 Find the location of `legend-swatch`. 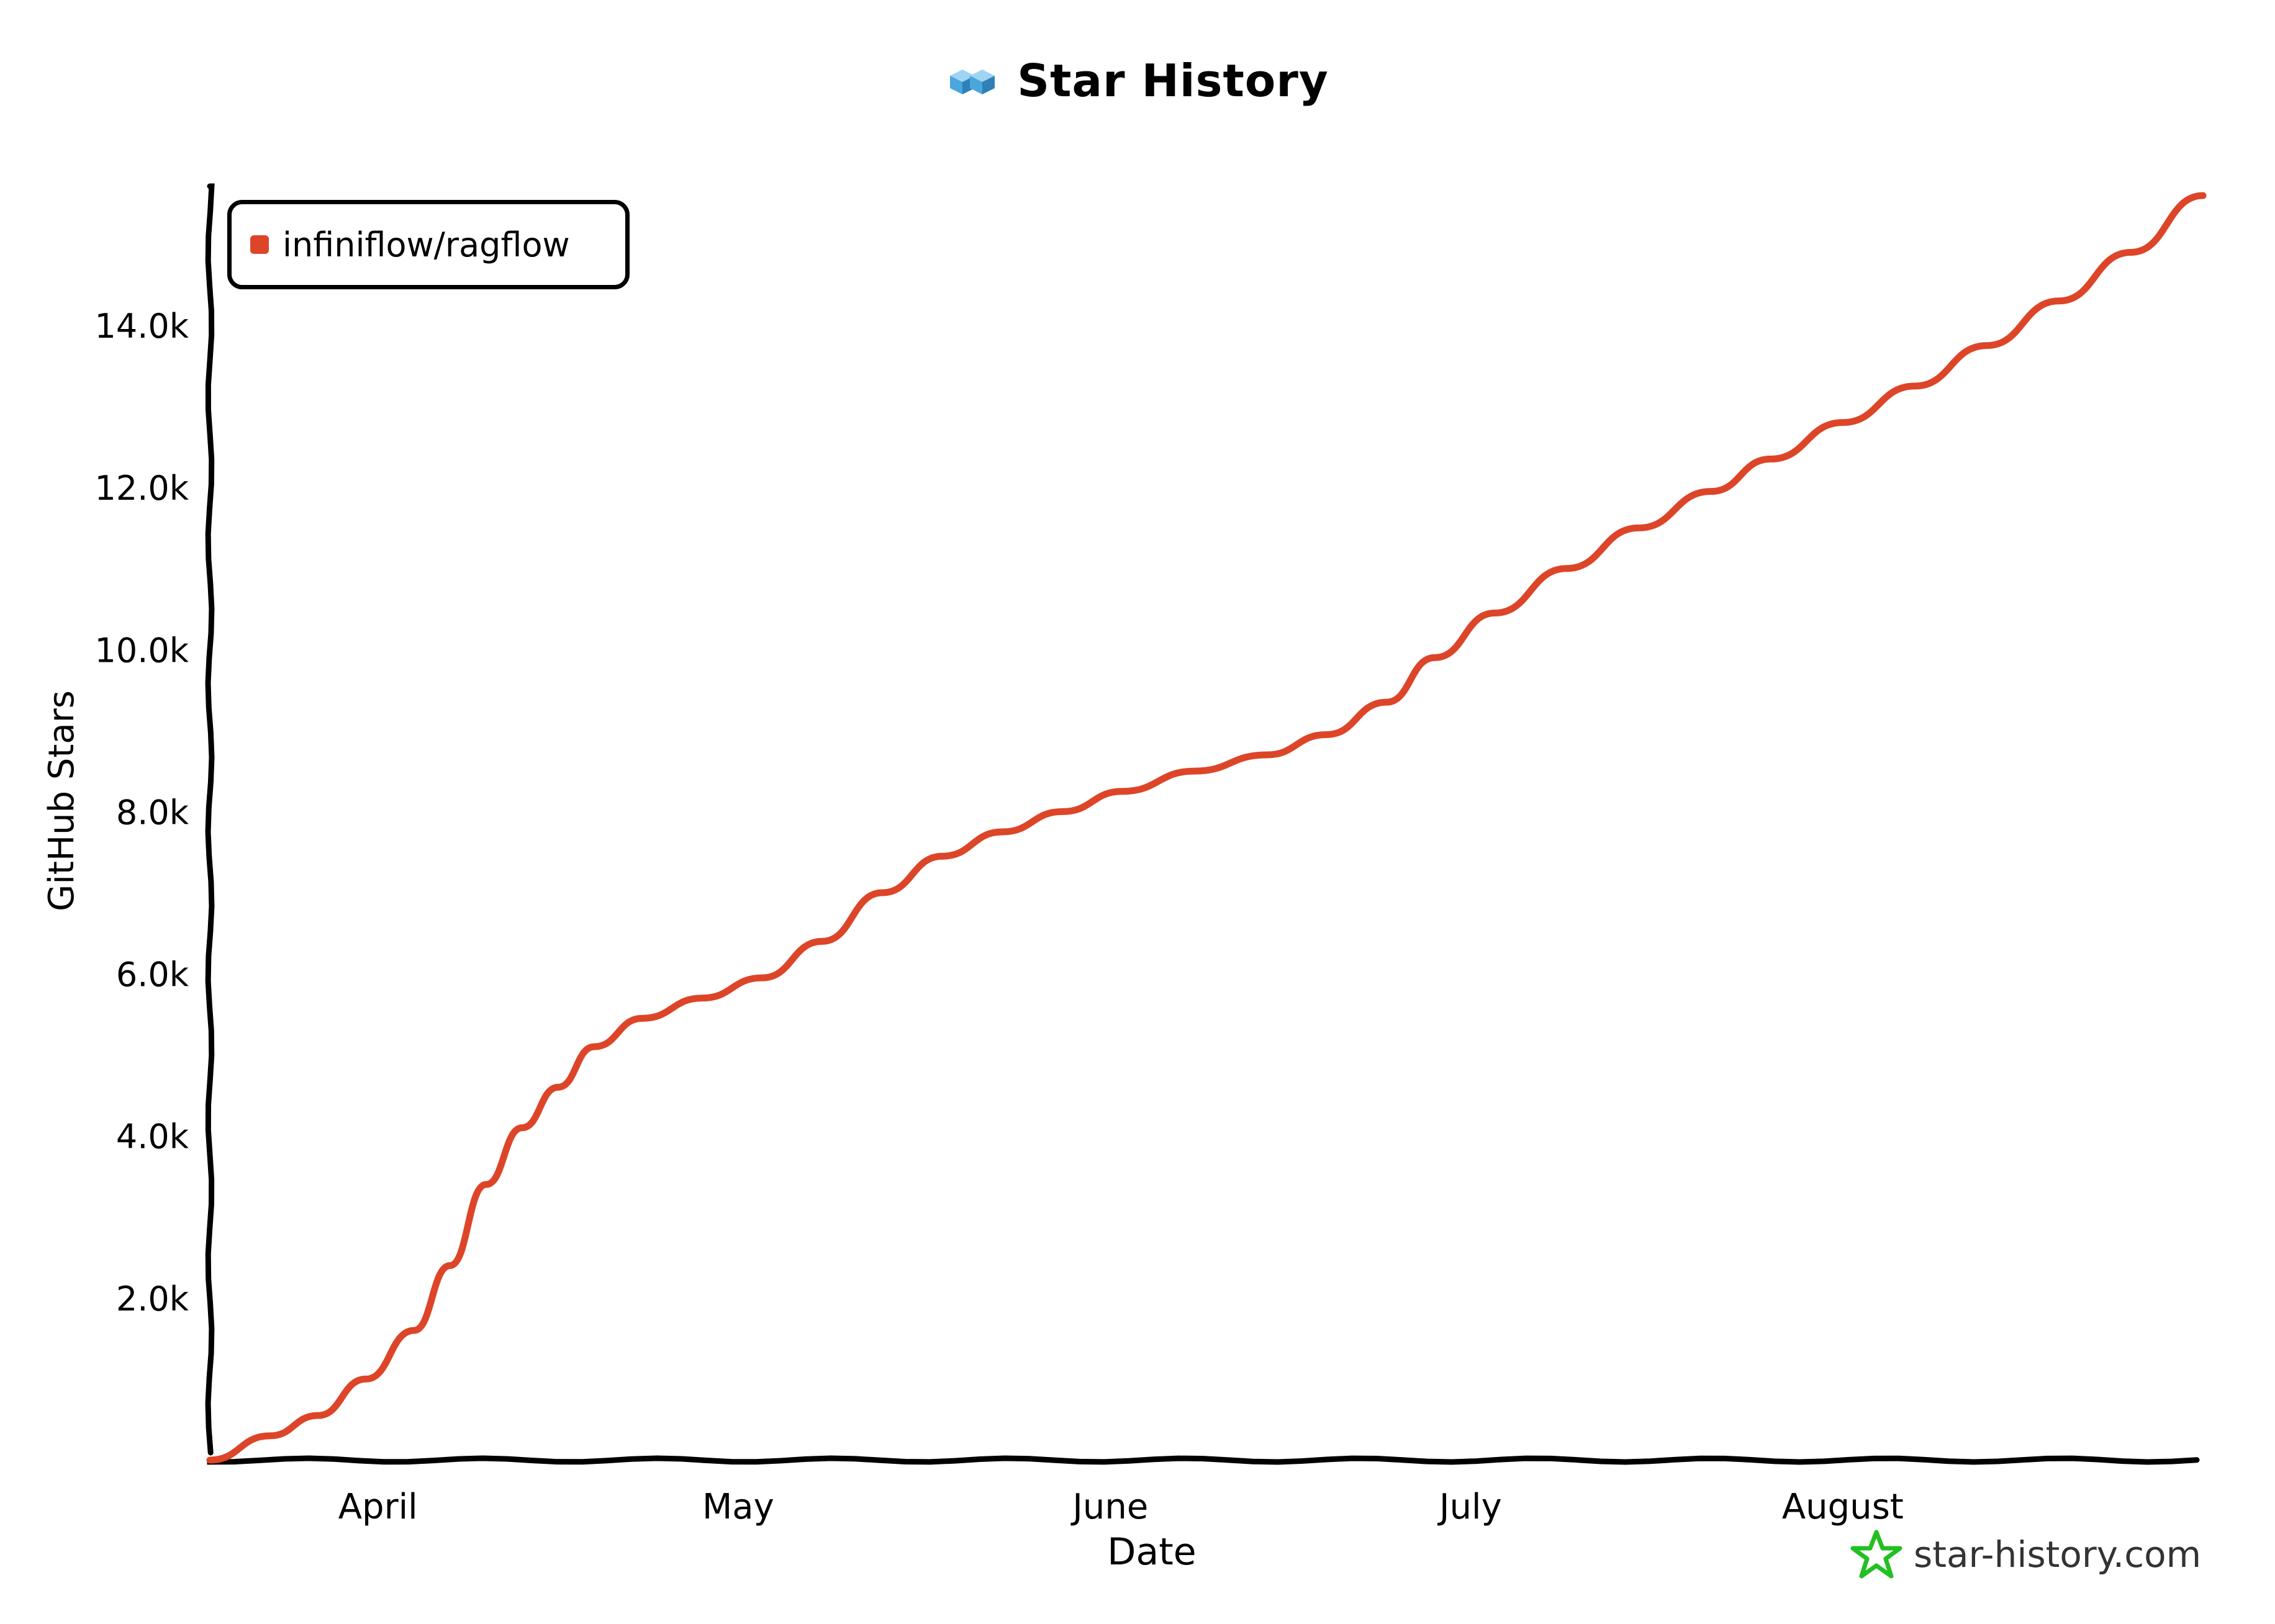

legend-swatch is located at coordinates (259, 244).